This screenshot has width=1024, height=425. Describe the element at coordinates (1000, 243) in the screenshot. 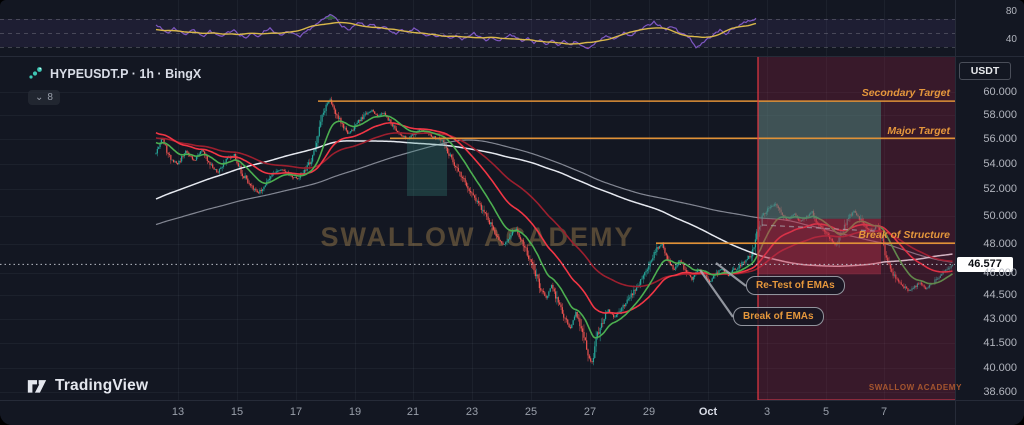

I see `price-tick-label: 48.000` at that location.